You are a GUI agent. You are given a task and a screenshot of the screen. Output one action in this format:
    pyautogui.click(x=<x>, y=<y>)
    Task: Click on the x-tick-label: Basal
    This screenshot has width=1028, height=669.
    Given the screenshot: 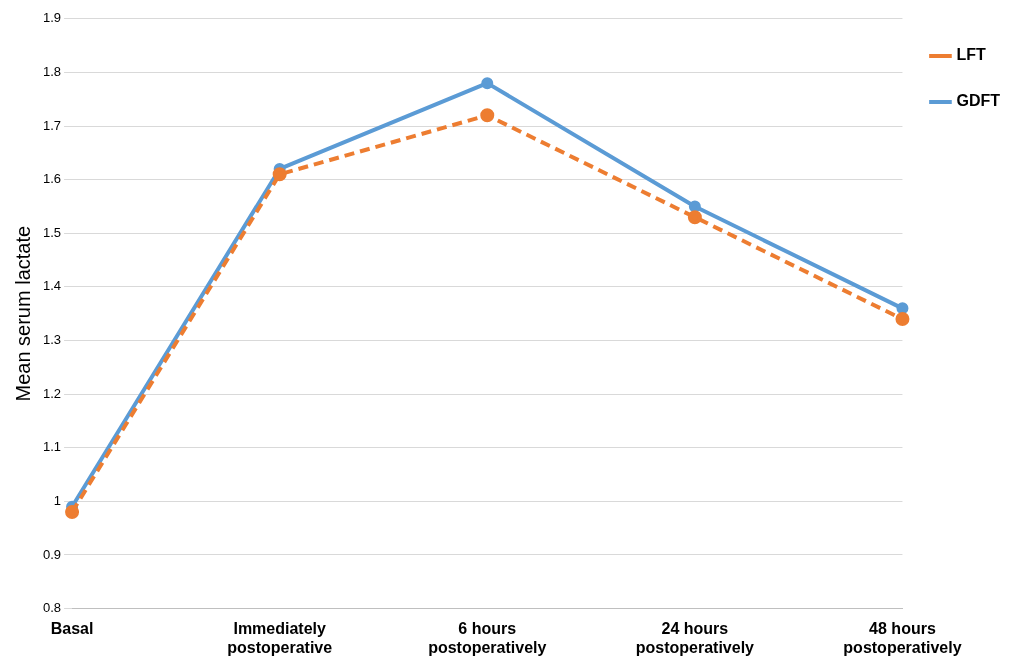 What is the action you would take?
    pyautogui.click(x=72, y=628)
    